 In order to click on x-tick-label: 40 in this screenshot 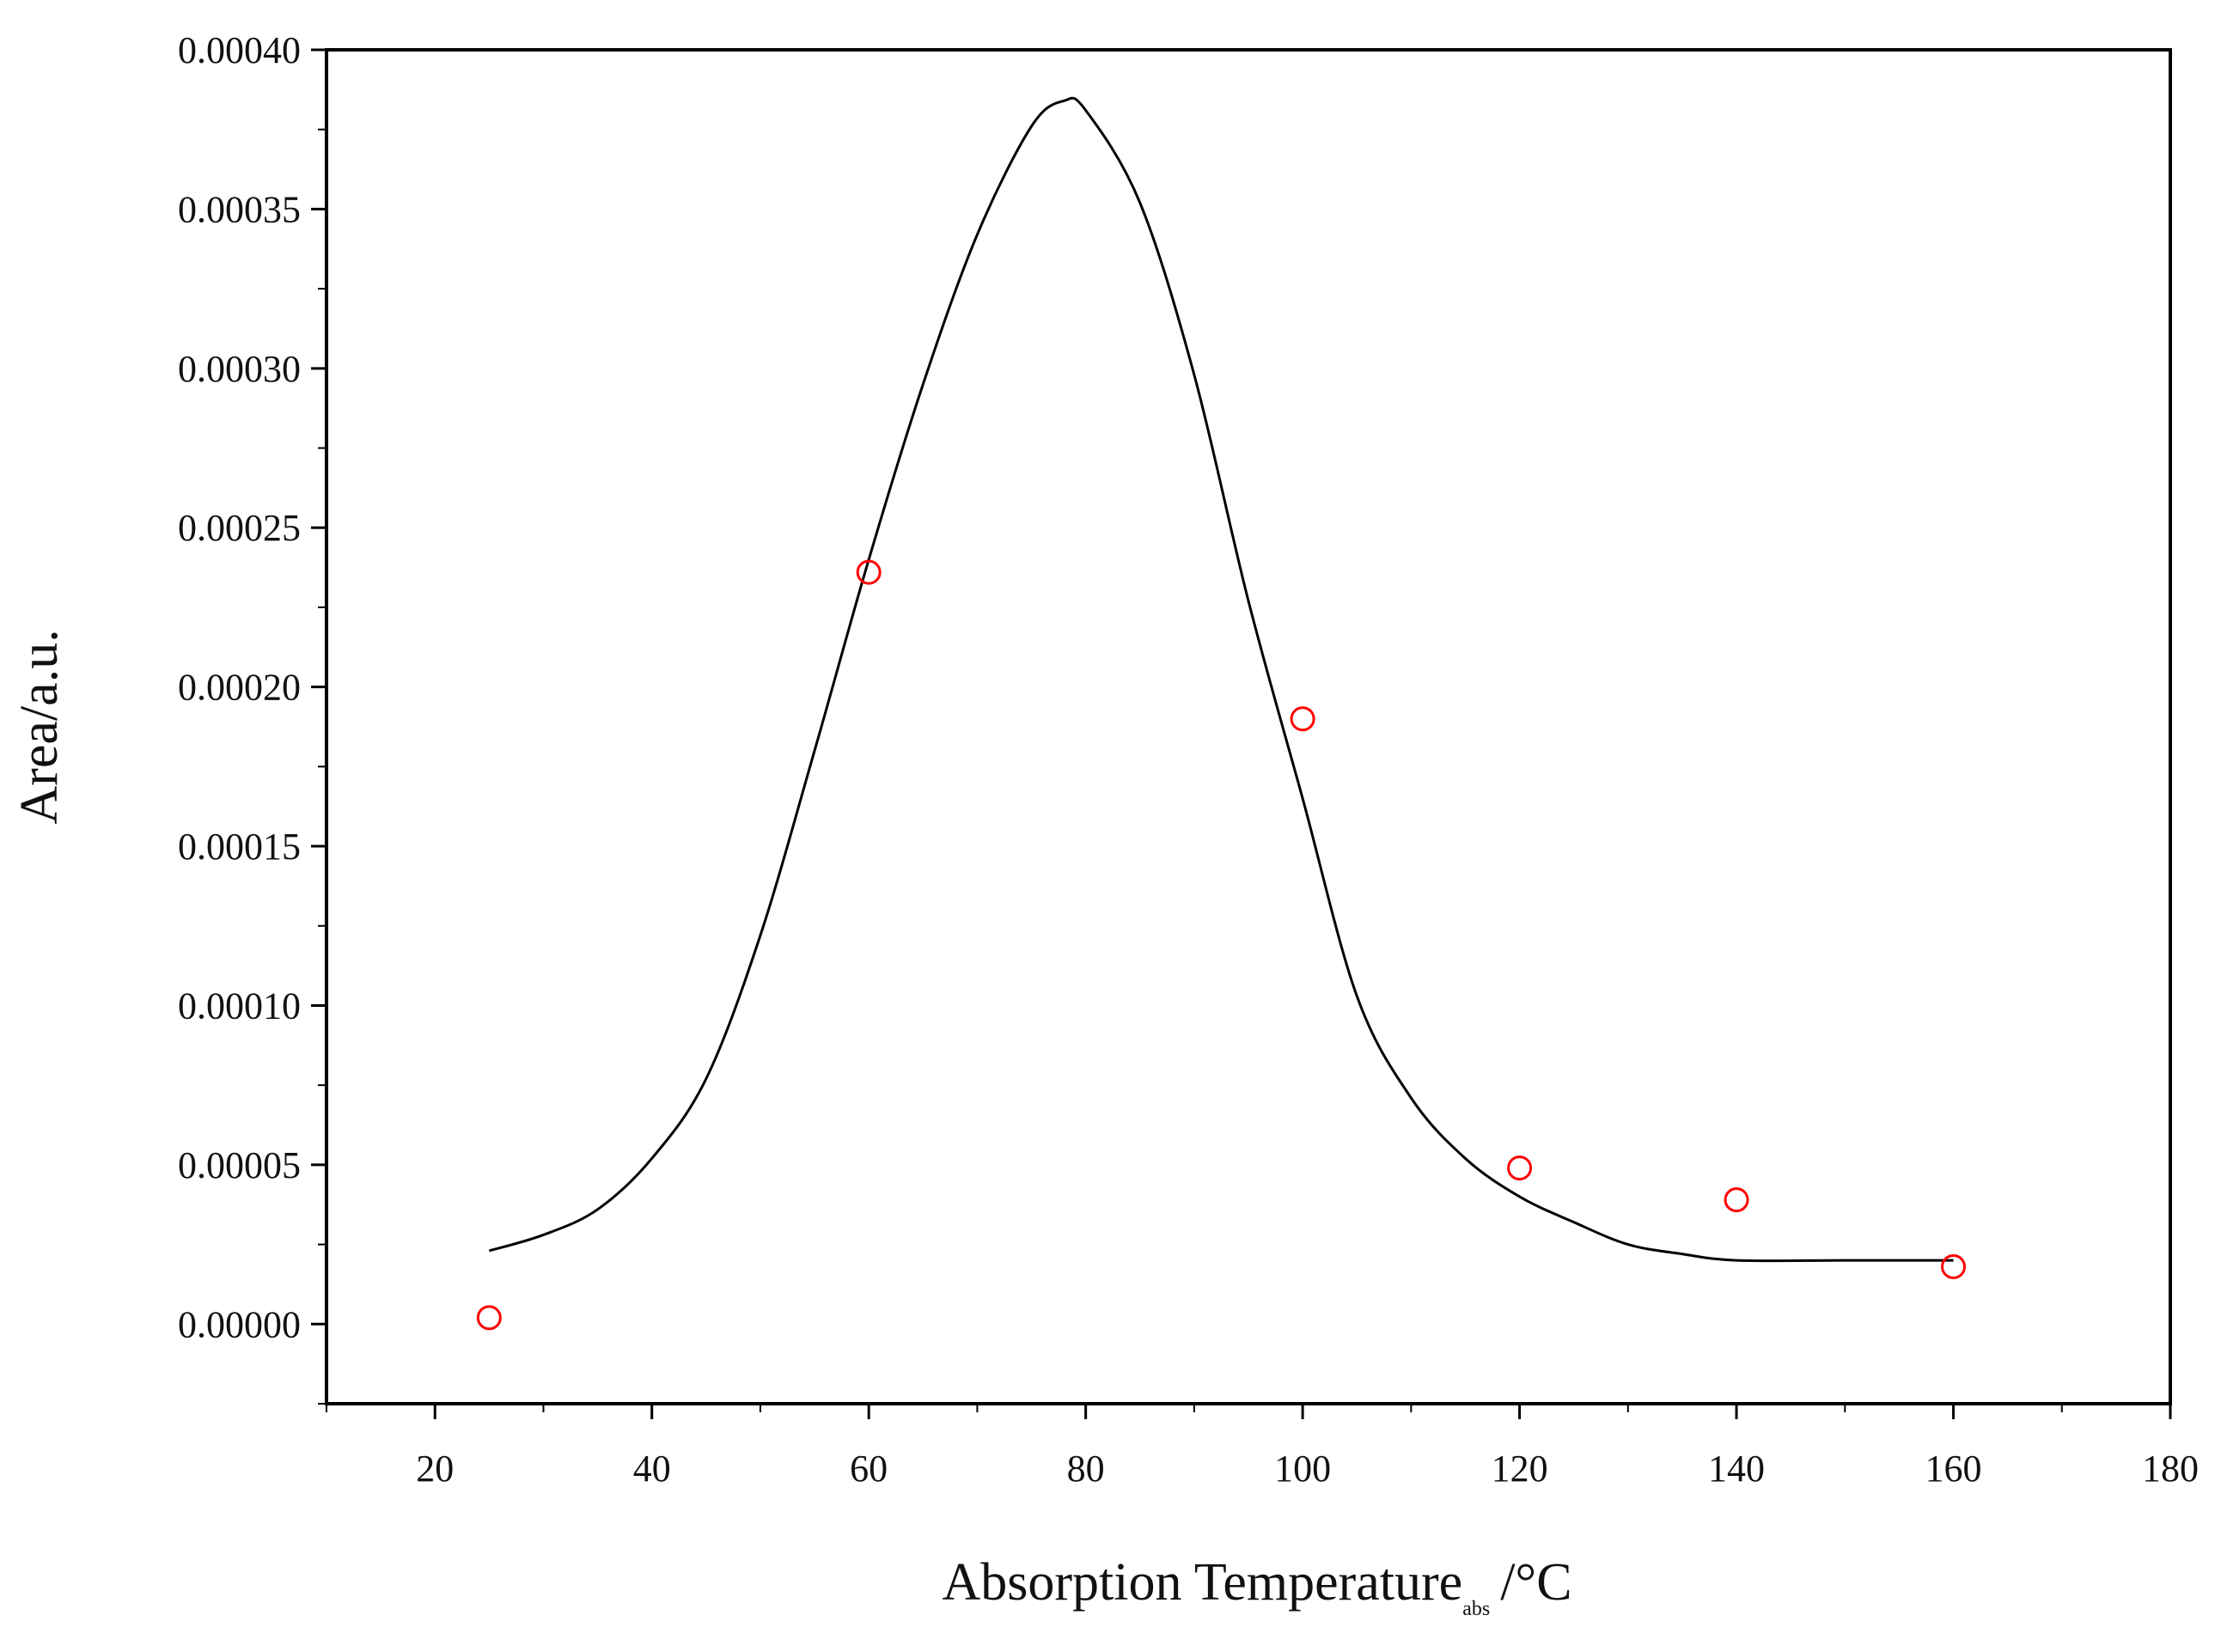, I will do `click(652, 1469)`.